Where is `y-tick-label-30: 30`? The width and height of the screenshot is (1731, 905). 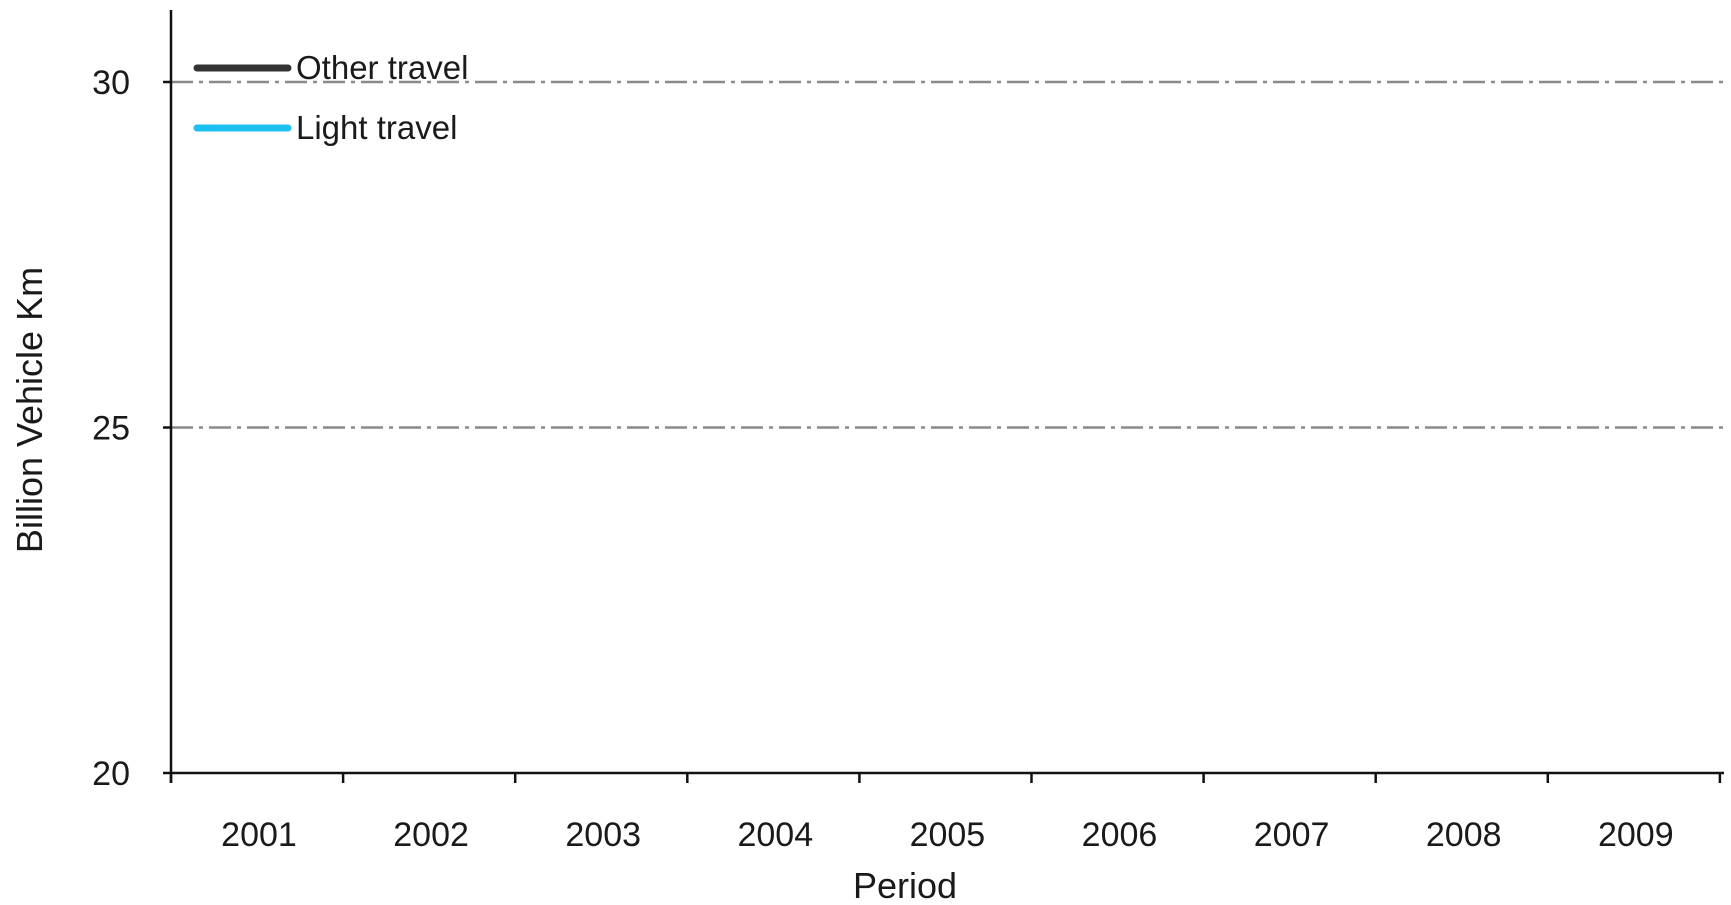
y-tick-label-30: 30 is located at coordinates (111, 83).